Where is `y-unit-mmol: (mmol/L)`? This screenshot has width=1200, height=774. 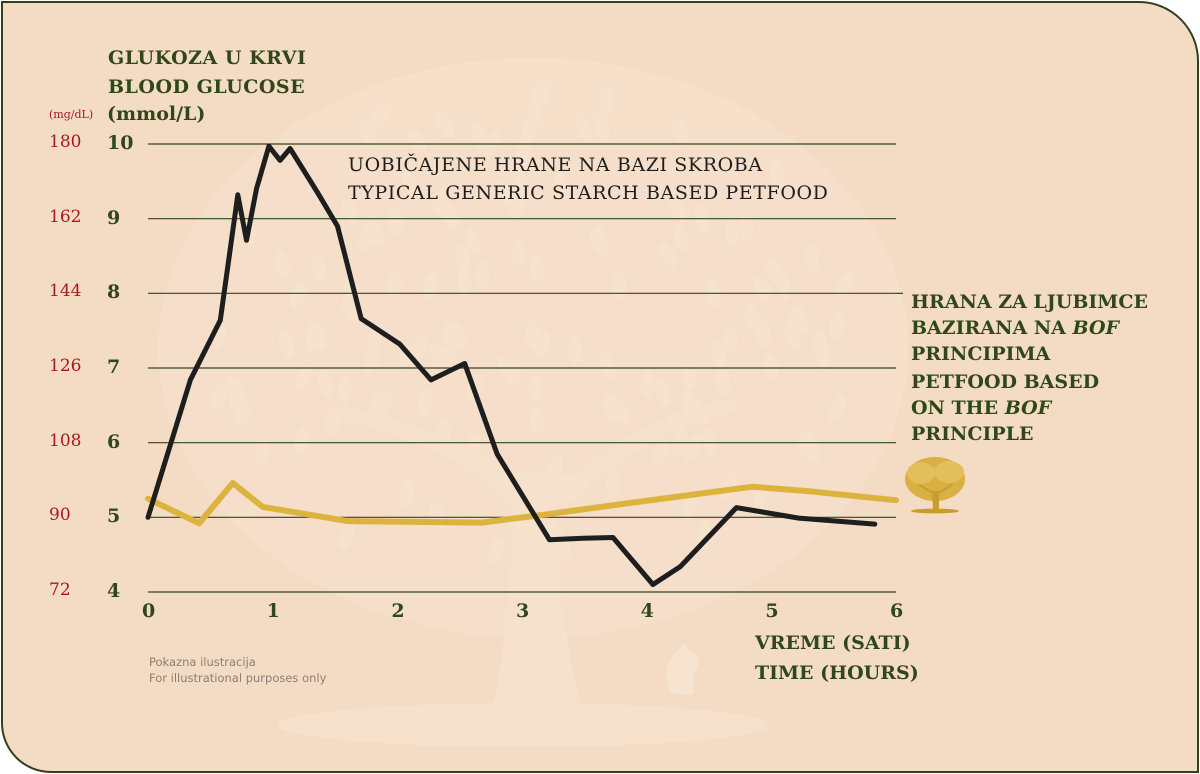
y-unit-mmol: (mmol/L) is located at coordinates (156, 114).